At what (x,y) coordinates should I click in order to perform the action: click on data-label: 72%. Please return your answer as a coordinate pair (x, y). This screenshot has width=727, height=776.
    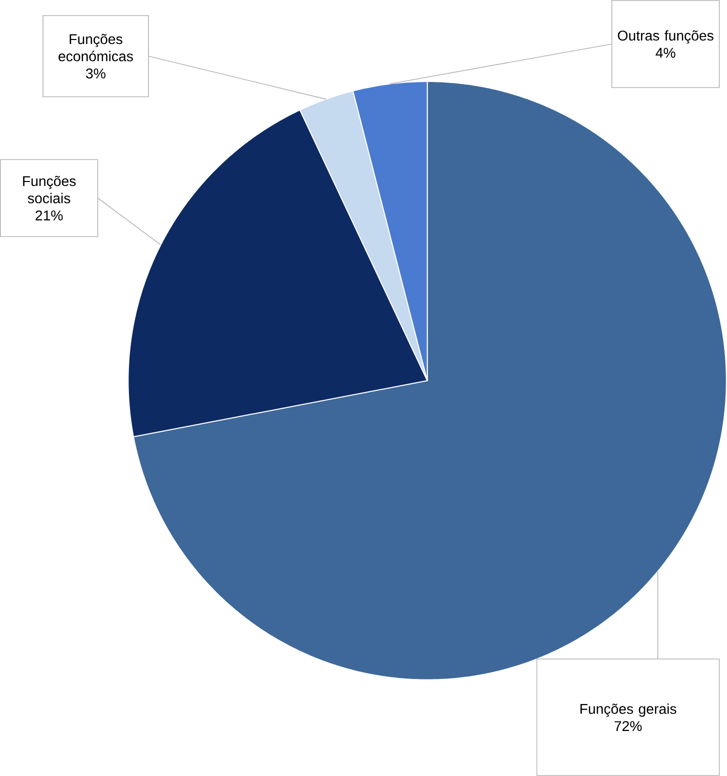
    Looking at the image, I should click on (628, 726).